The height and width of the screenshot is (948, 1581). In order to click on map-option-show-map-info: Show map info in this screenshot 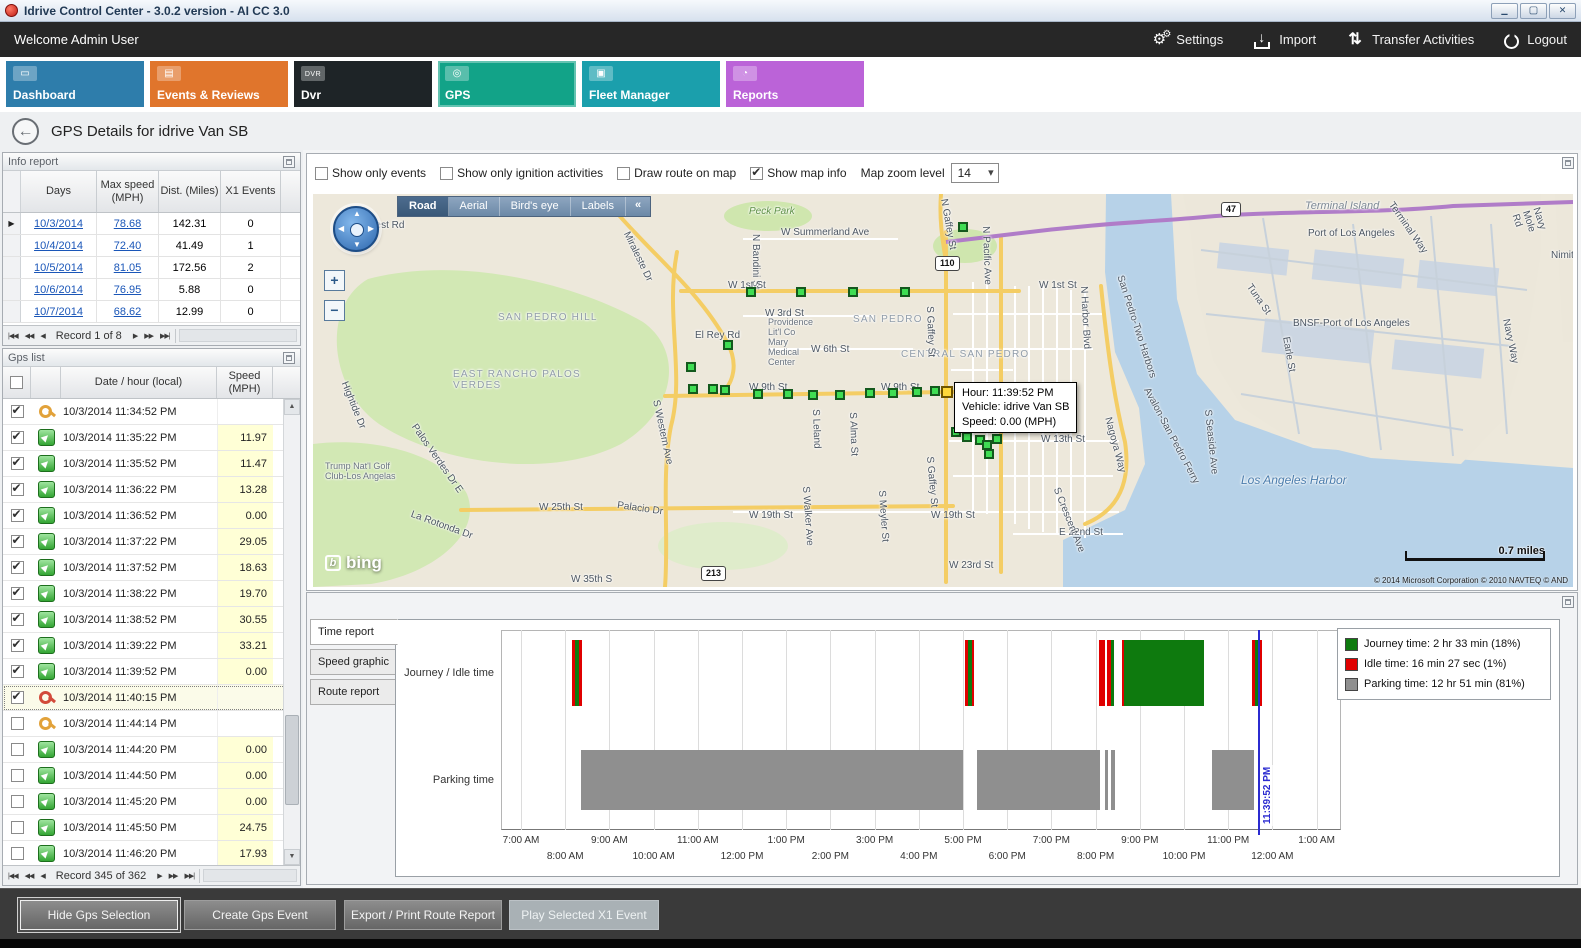, I will do `click(798, 172)`.